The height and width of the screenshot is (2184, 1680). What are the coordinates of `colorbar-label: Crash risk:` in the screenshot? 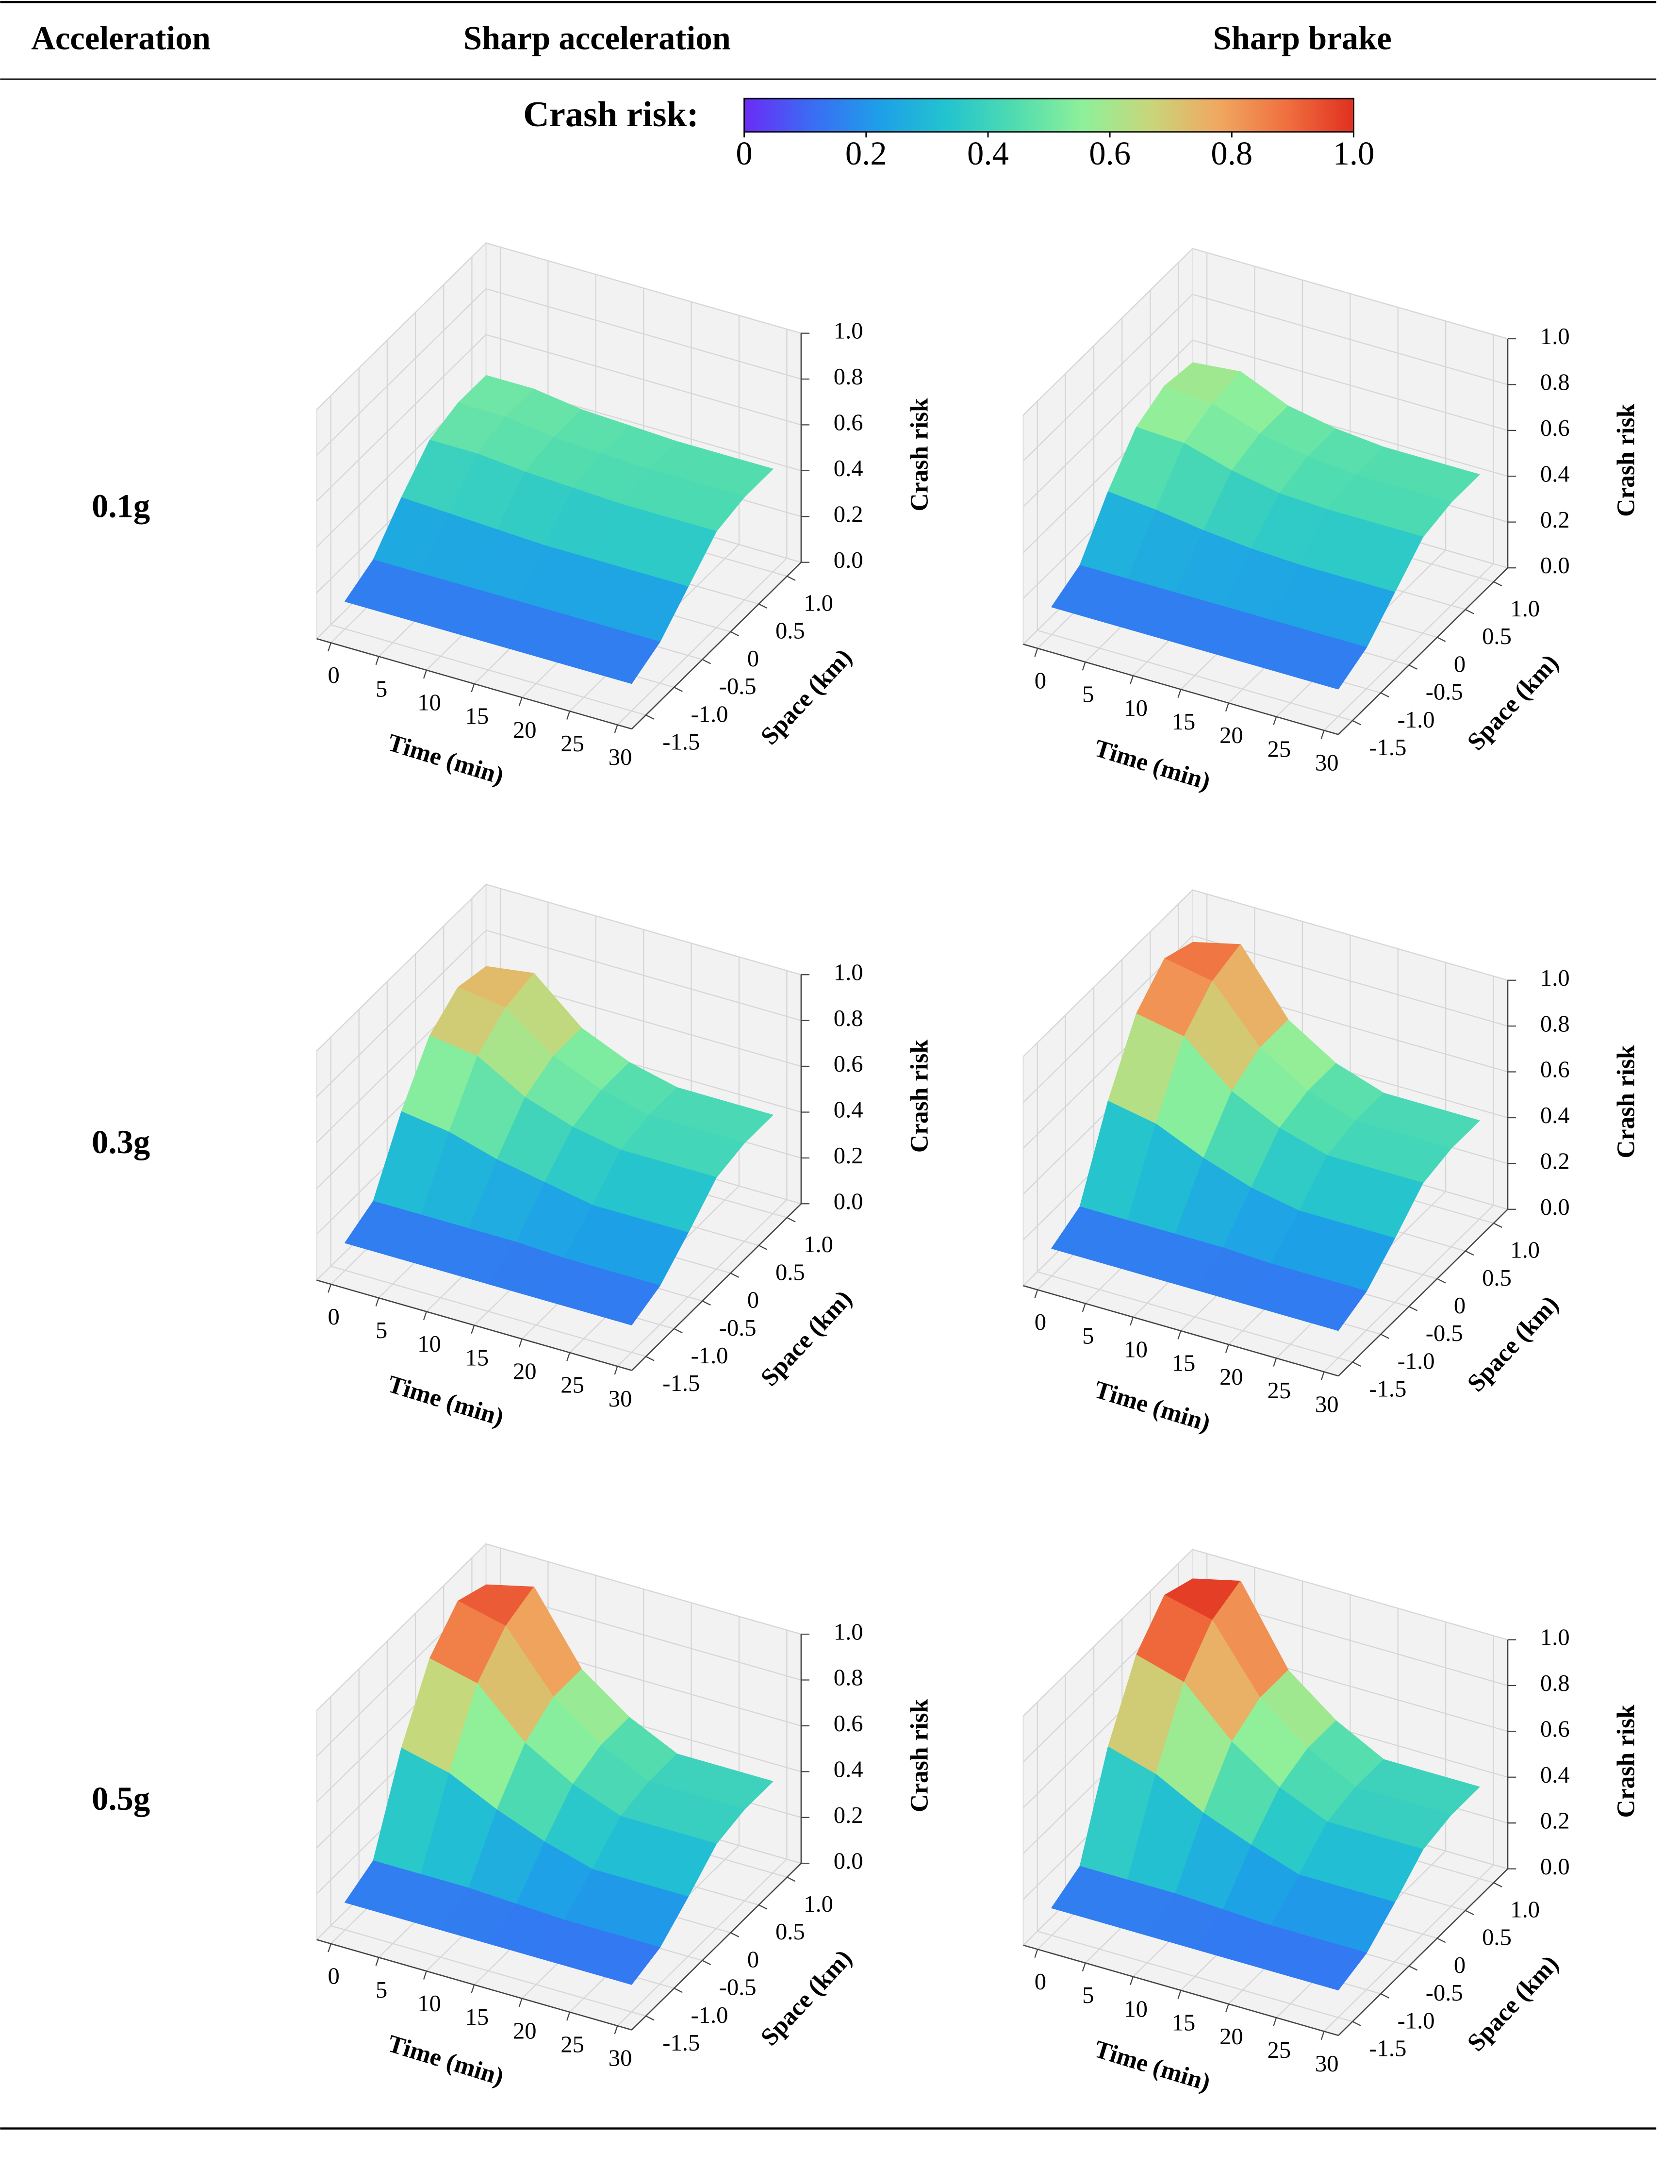 It's located at (611, 114).